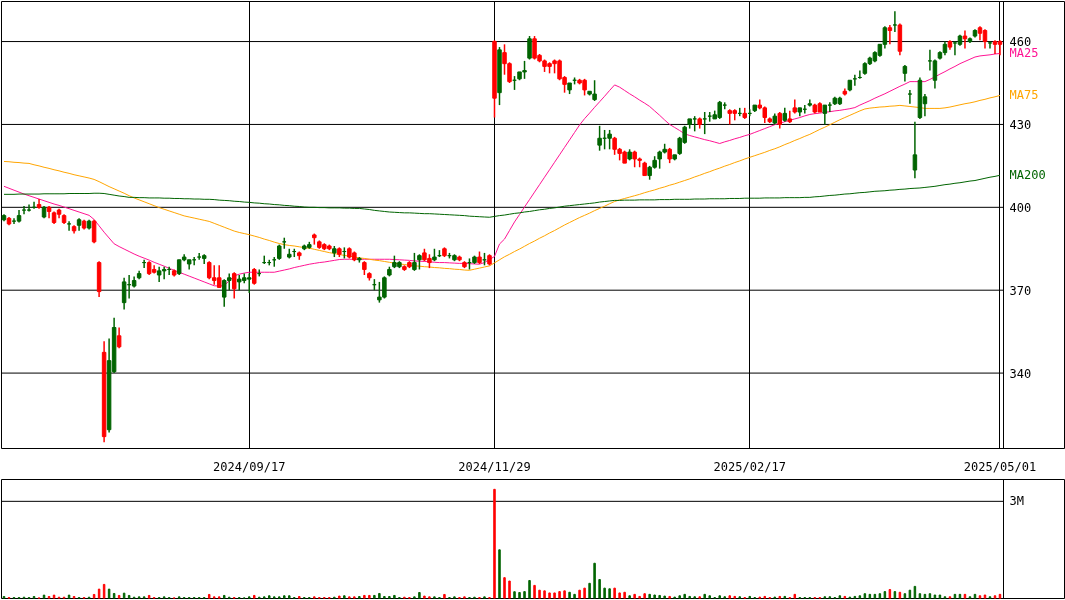 The width and height of the screenshot is (1065, 600). I want to click on x-tick-label: 2025/02/17, so click(749, 466).